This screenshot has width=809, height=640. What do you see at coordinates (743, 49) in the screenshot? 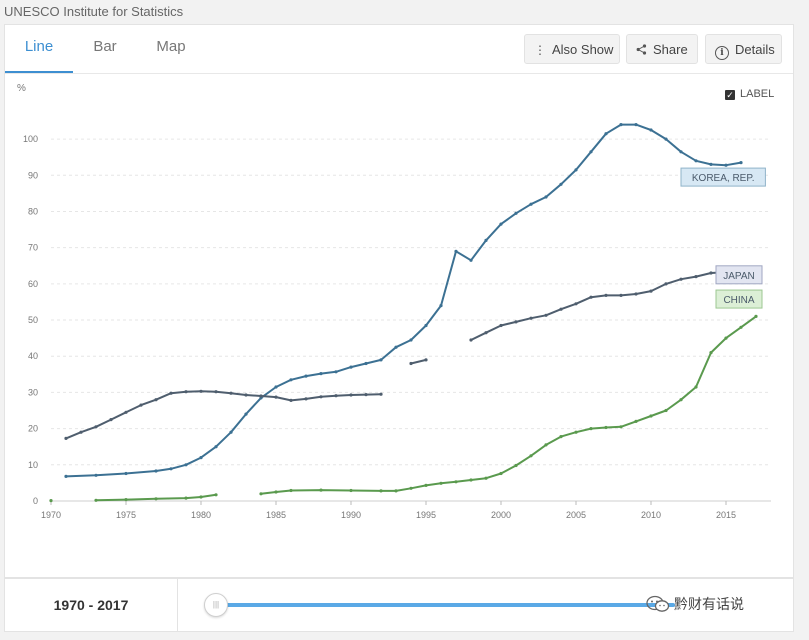
I see `details-button: i Details` at bounding box center [743, 49].